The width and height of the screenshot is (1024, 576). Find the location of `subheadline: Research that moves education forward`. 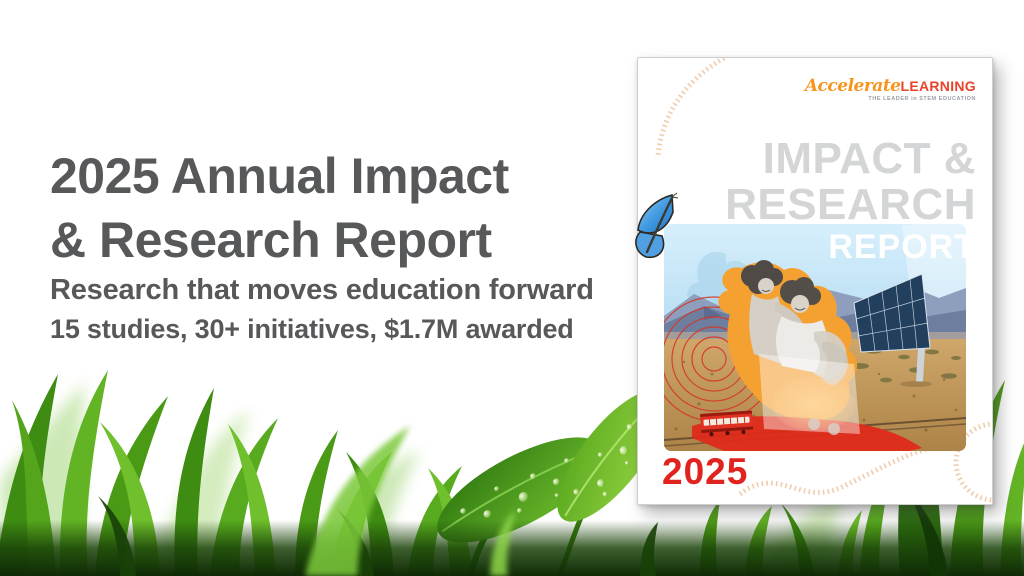

subheadline: Research that moves education forward is located at coordinates (322, 290).